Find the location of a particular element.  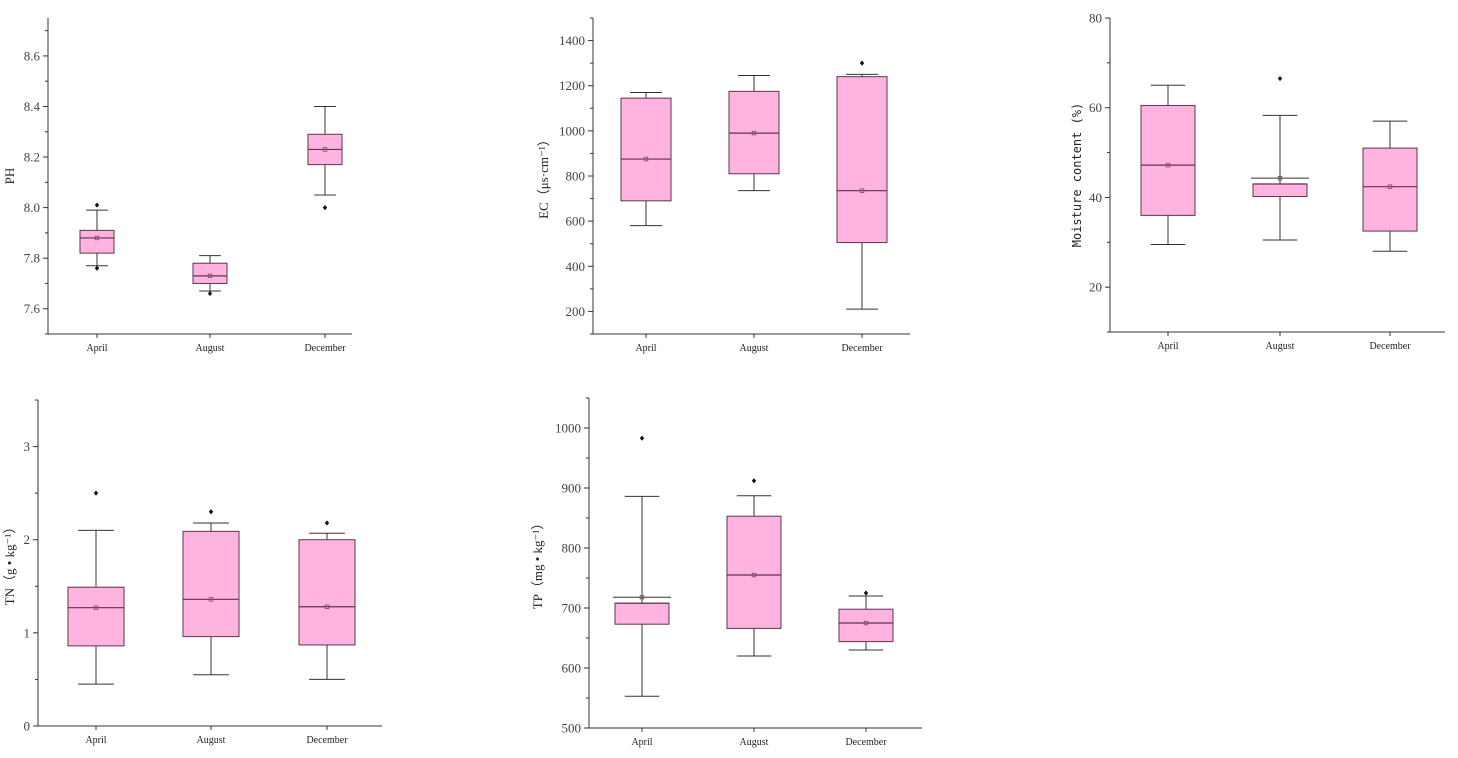

y-tick-label: 400 is located at coordinates (576, 266).